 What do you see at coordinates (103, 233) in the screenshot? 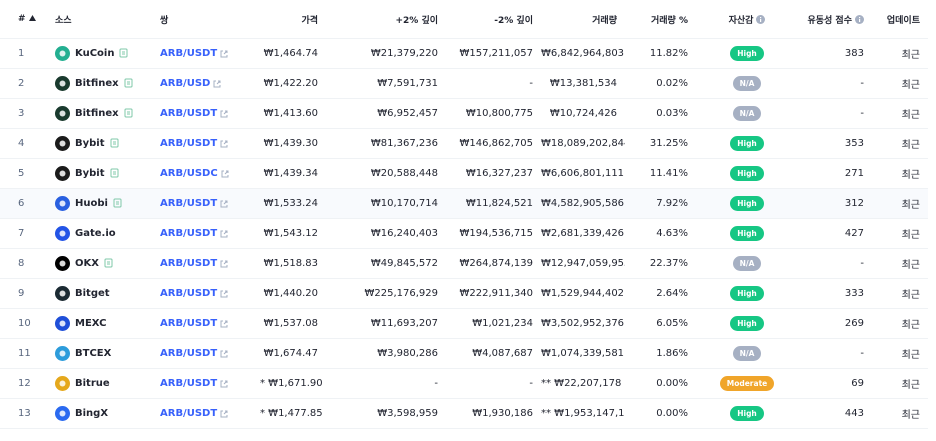
I see `source: Gate.io` at bounding box center [103, 233].